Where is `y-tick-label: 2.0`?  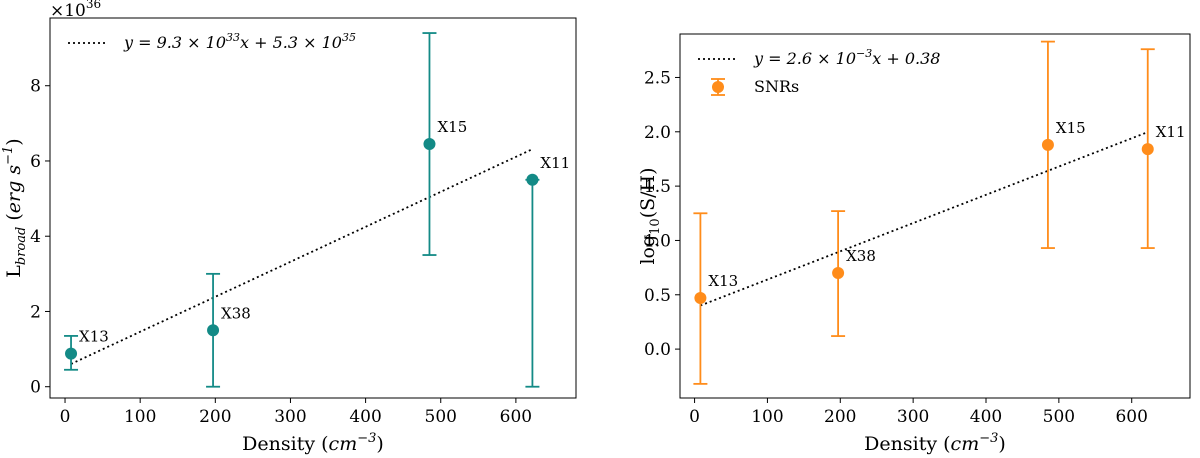
y-tick-label: 2.0 is located at coordinates (657, 133).